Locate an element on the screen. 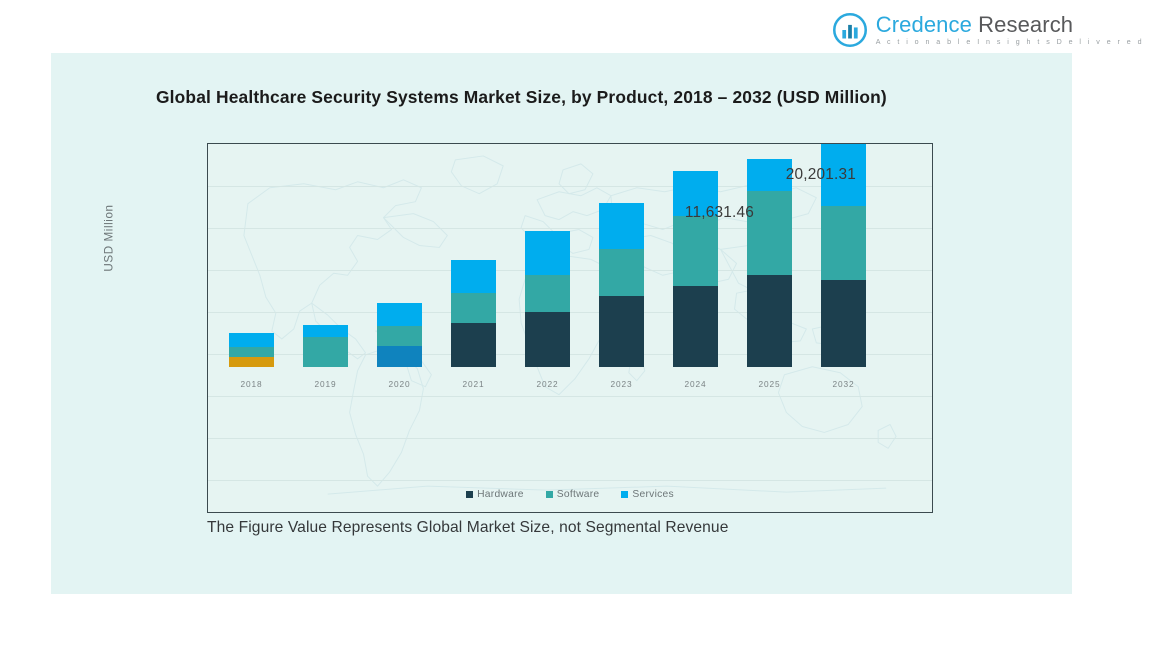  legend-item-software: Software is located at coordinates (572, 494).